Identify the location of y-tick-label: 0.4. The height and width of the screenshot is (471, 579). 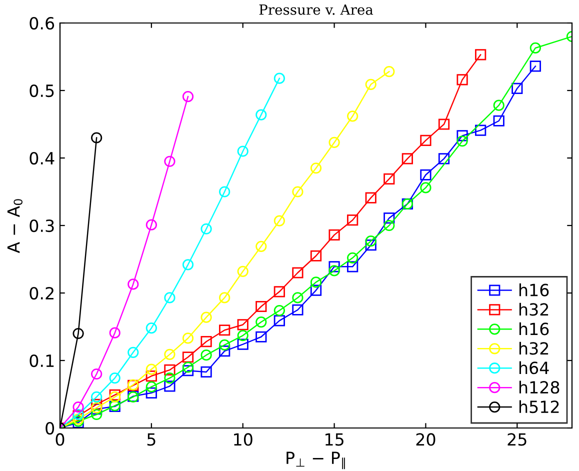
(42, 158).